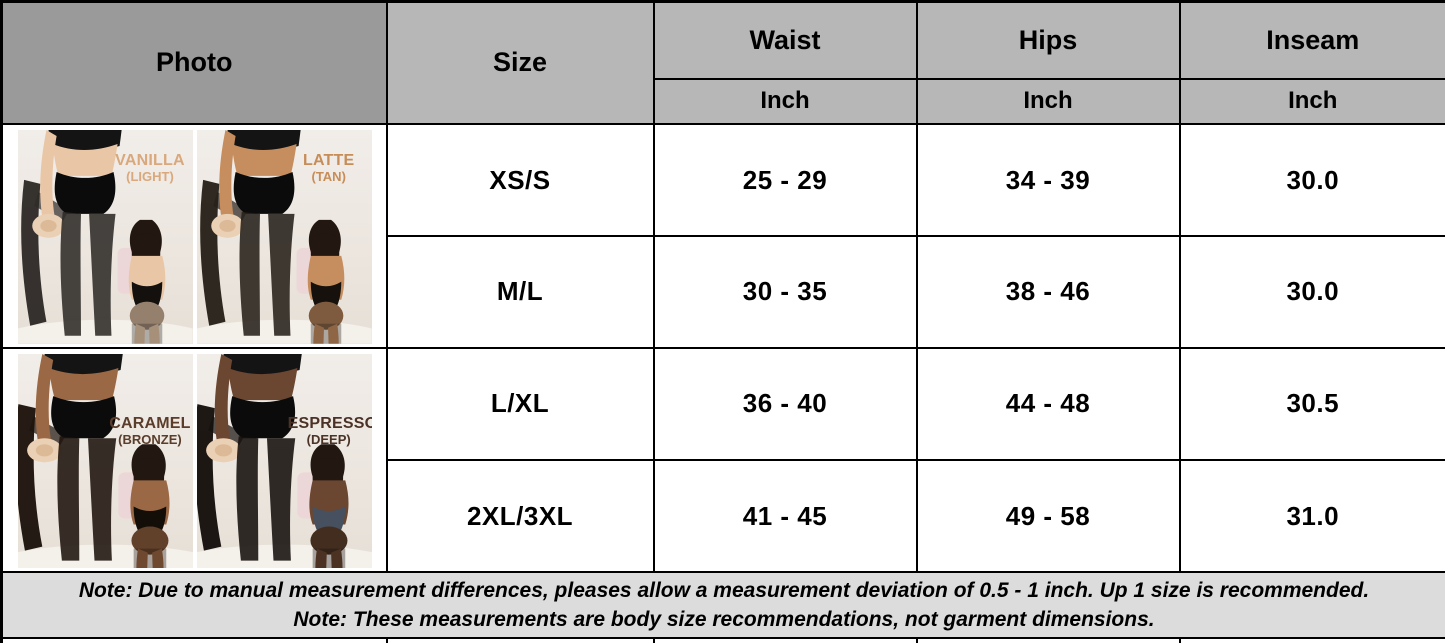  What do you see at coordinates (150, 423) in the screenshot?
I see `shade-name: CARAMEL` at bounding box center [150, 423].